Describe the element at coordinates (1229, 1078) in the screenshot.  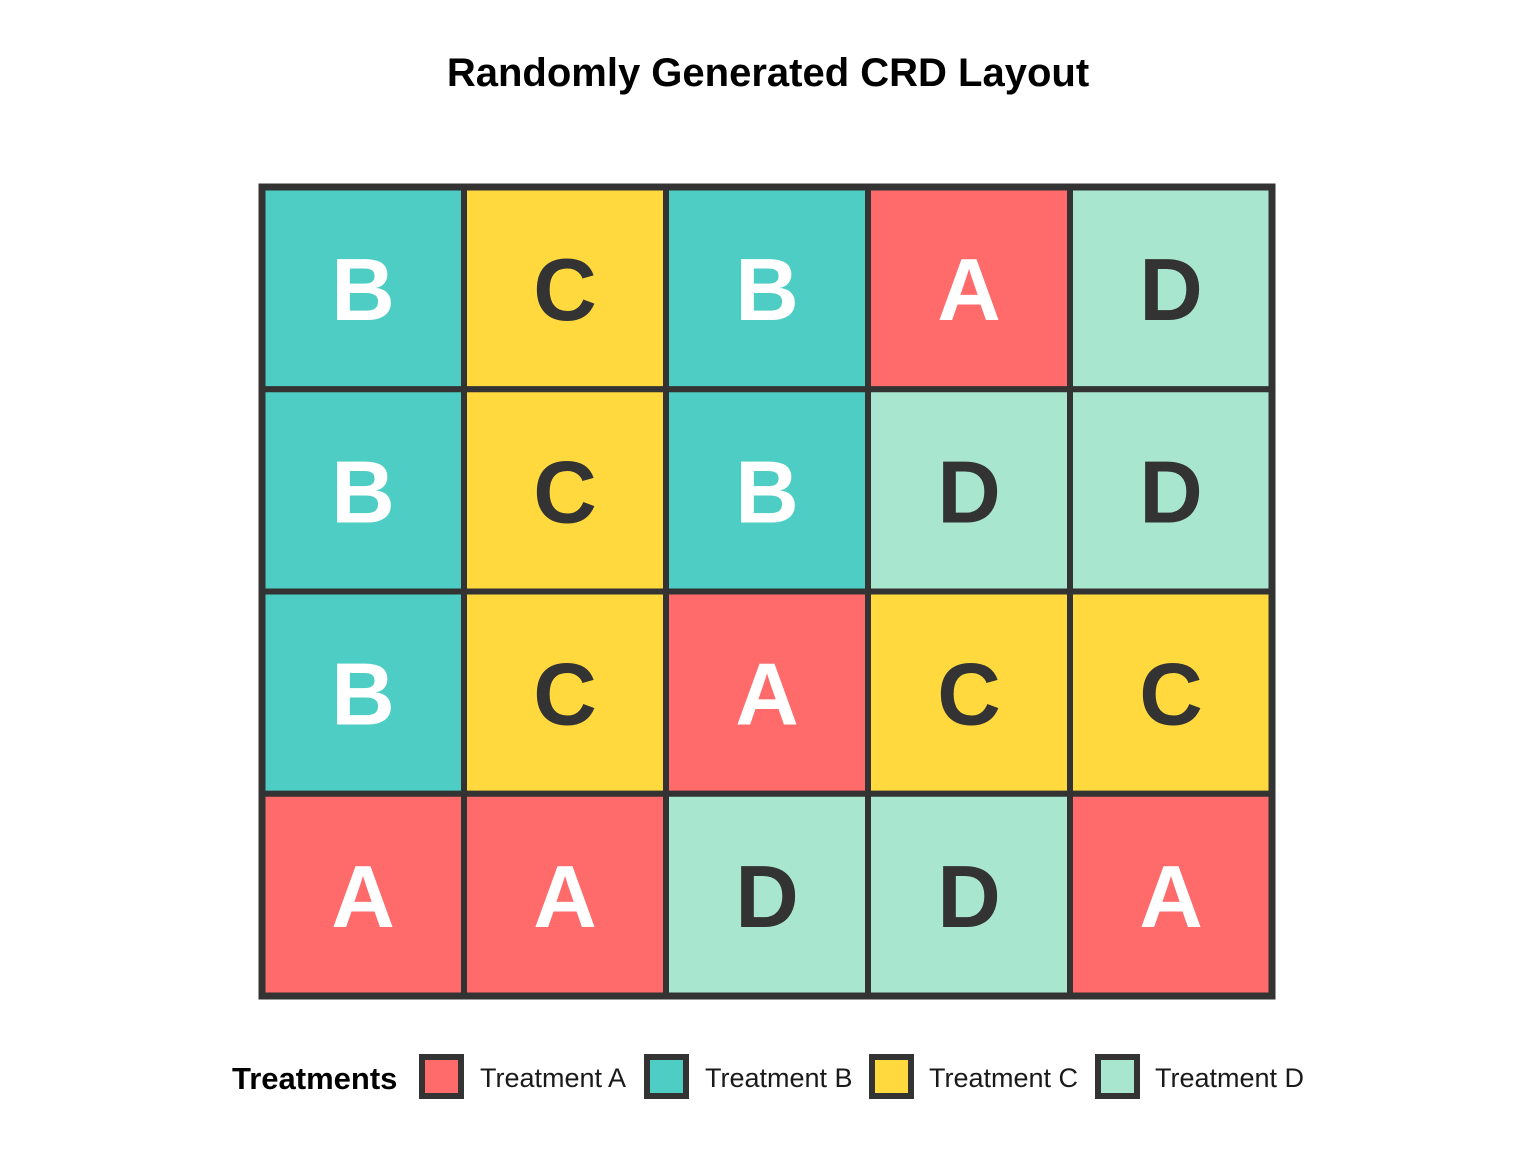
I see `legend-label-d: Treatment D` at that location.